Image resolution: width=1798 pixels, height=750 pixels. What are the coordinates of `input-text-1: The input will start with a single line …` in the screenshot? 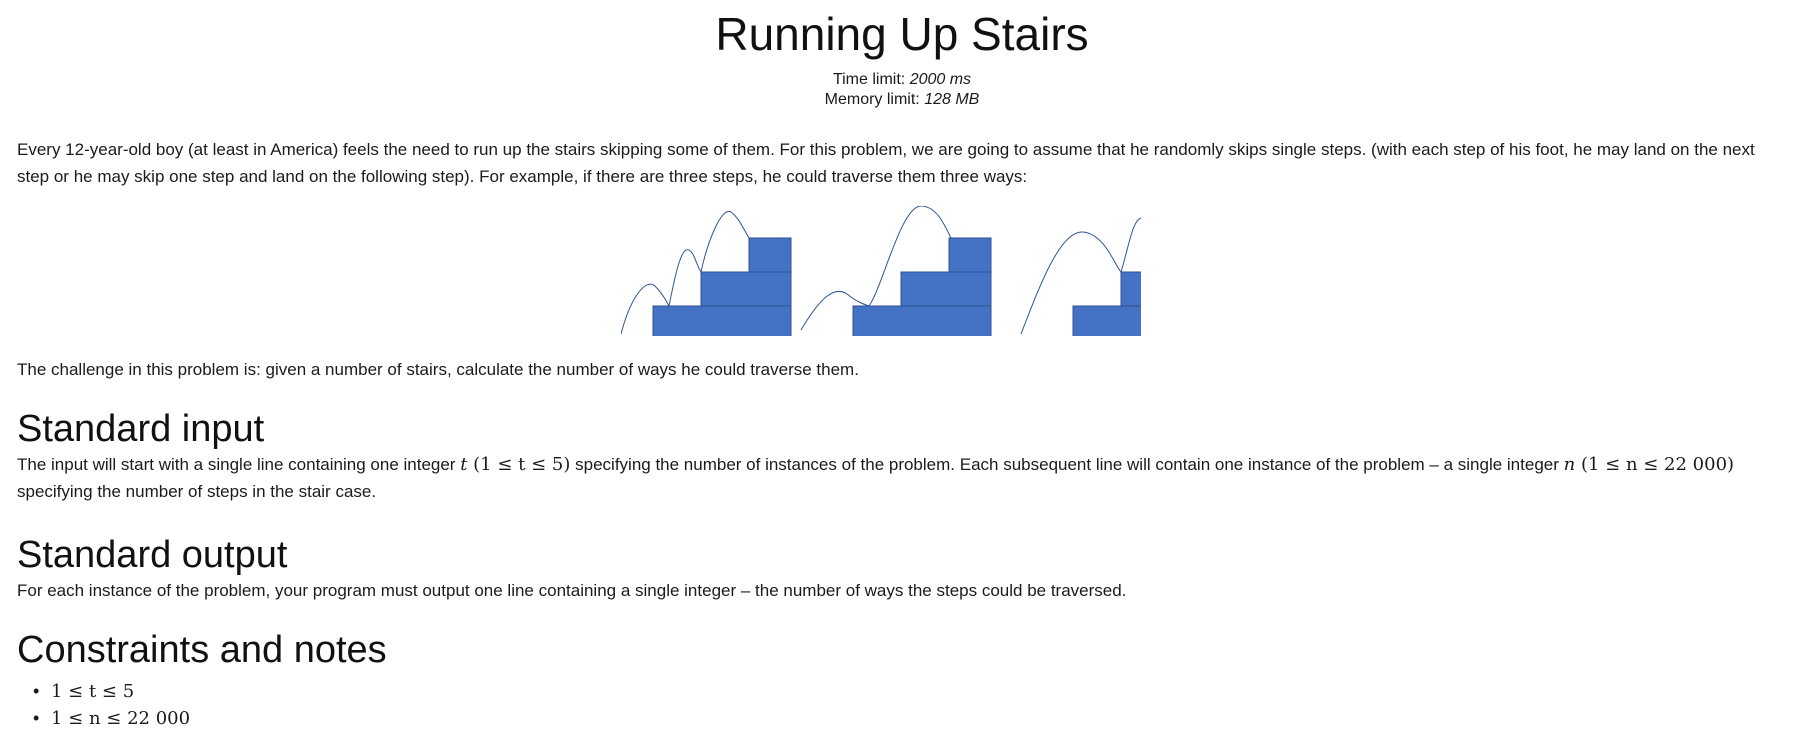 It's located at (239, 464).